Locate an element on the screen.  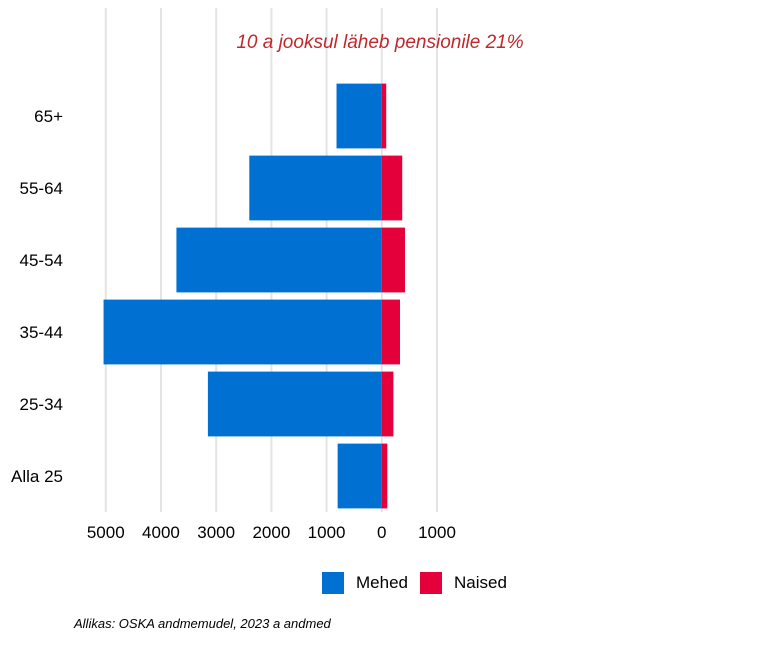
chart-annotation: 10 a jooksul läheb pensionile 21% is located at coordinates (380, 42).